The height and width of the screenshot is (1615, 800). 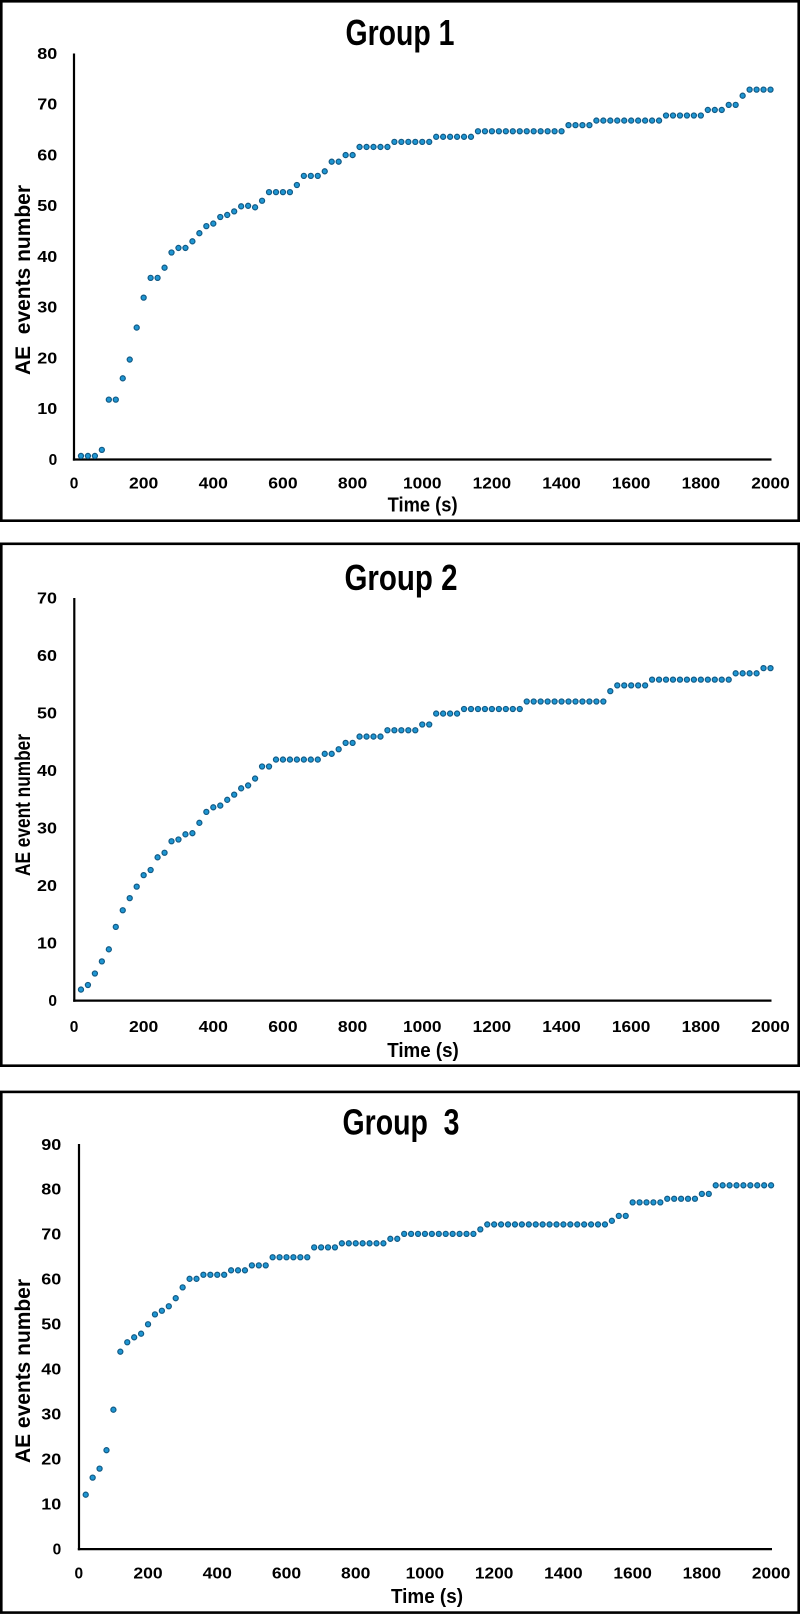 What do you see at coordinates (400, 32) in the screenshot?
I see `svg-text: Group 1` at bounding box center [400, 32].